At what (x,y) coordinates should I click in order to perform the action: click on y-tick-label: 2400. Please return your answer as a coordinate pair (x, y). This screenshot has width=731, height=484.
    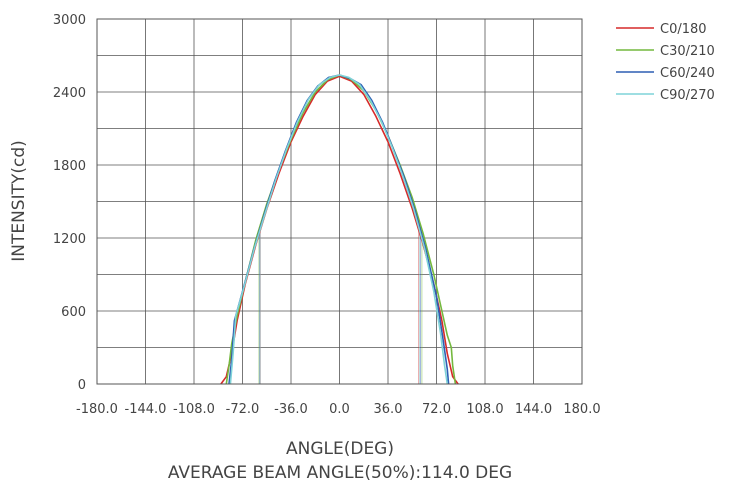
    Looking at the image, I should click on (69, 93).